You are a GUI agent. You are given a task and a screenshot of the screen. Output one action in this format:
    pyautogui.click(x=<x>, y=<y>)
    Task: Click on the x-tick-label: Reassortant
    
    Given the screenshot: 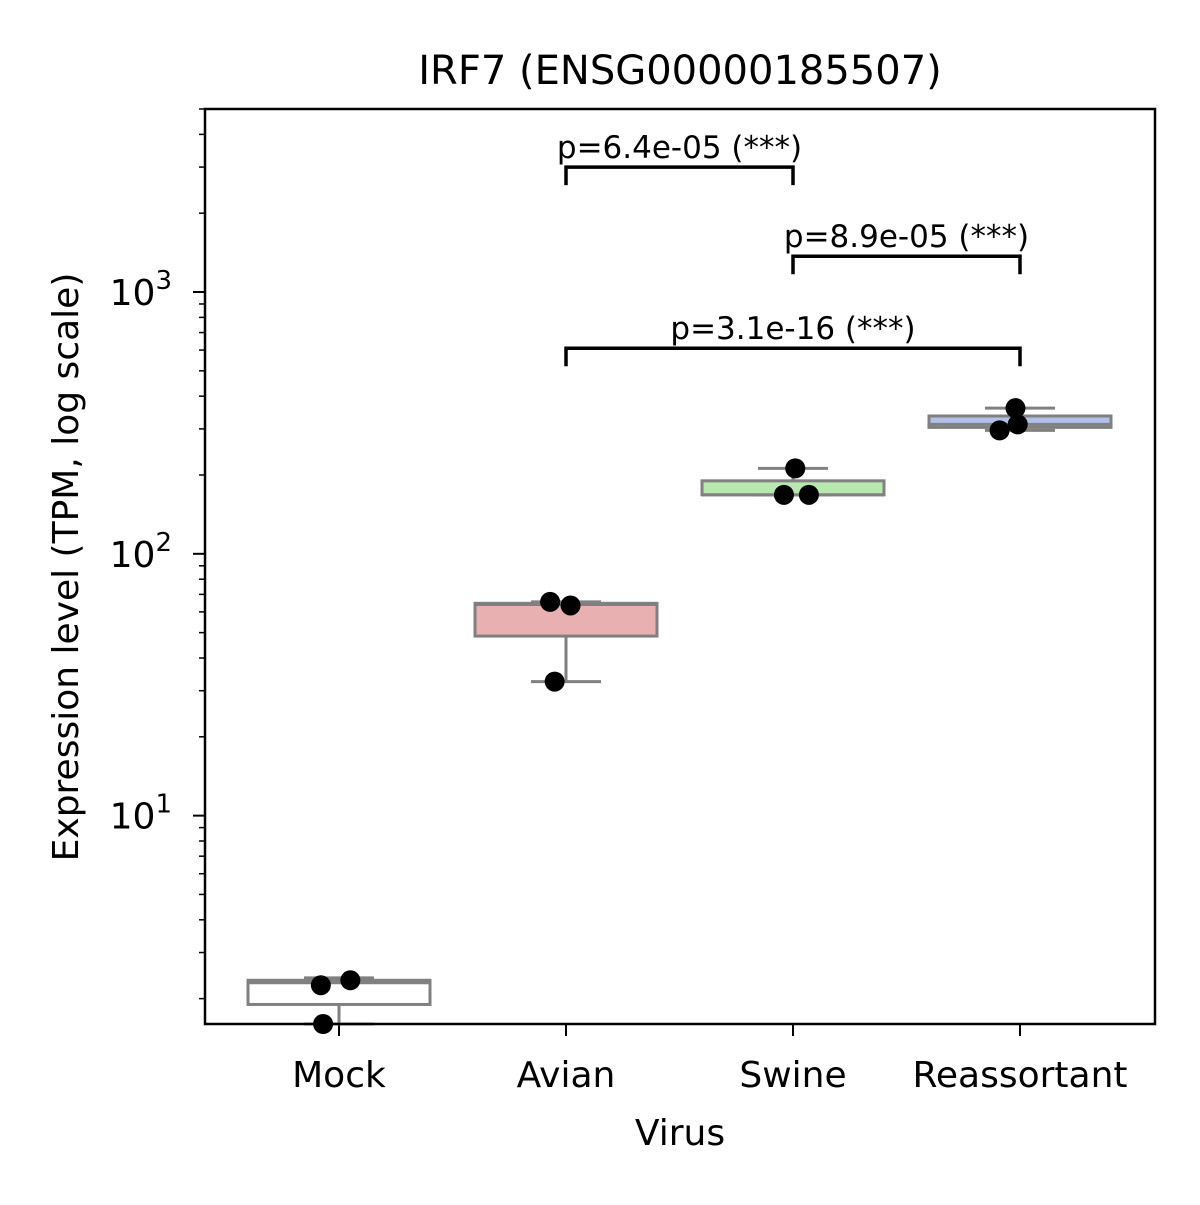 What is the action you would take?
    pyautogui.click(x=1019, y=1075)
    